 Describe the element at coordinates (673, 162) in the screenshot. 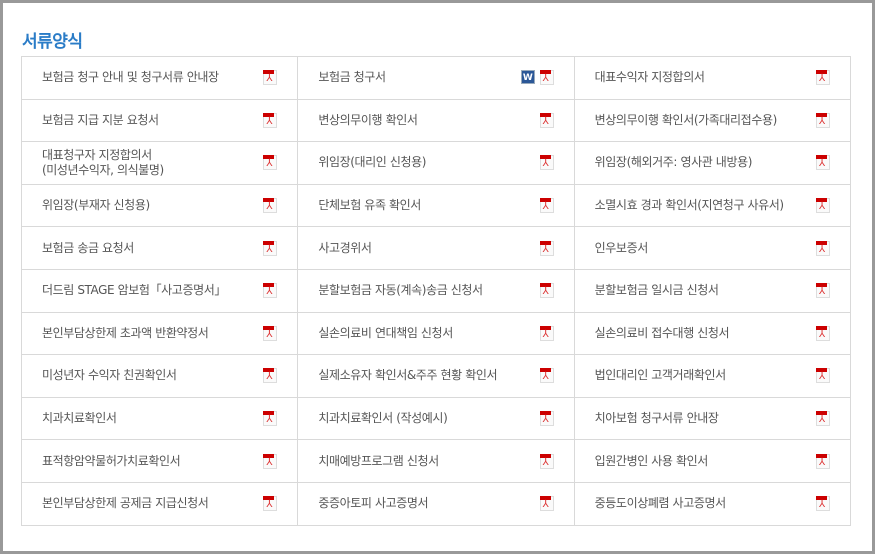

I see `document-label: 위임장(해외거주: 영사관 내방용)` at that location.